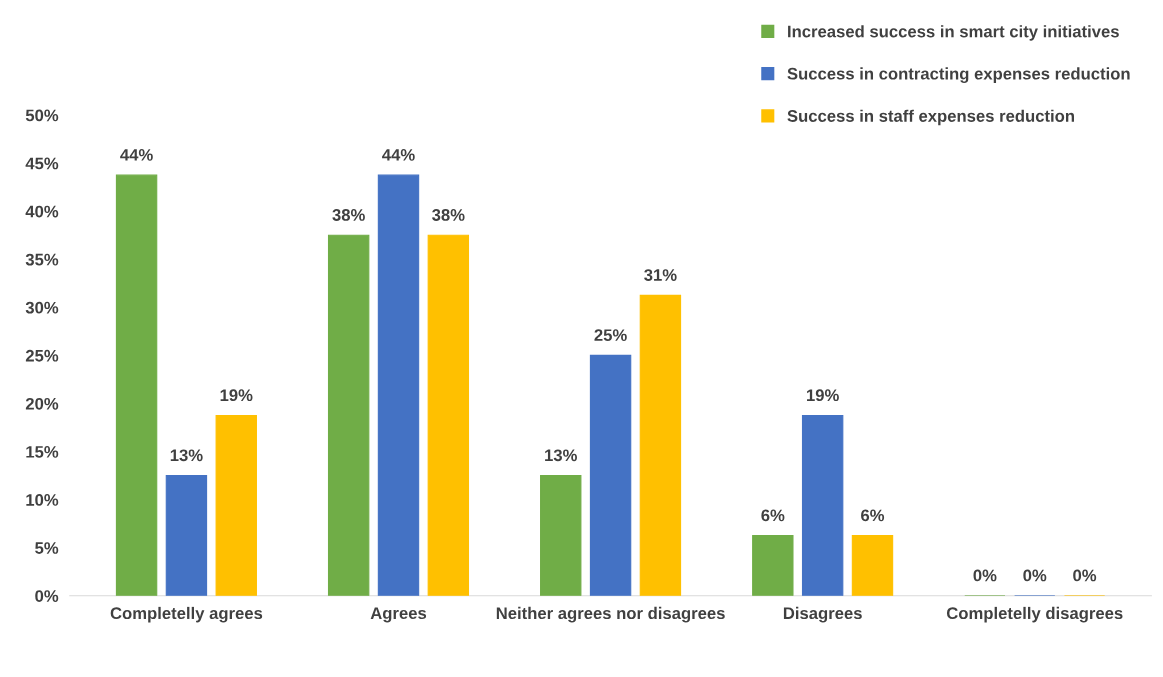  Describe the element at coordinates (42, 211) in the screenshot. I see `y-tick-label: 40%` at that location.